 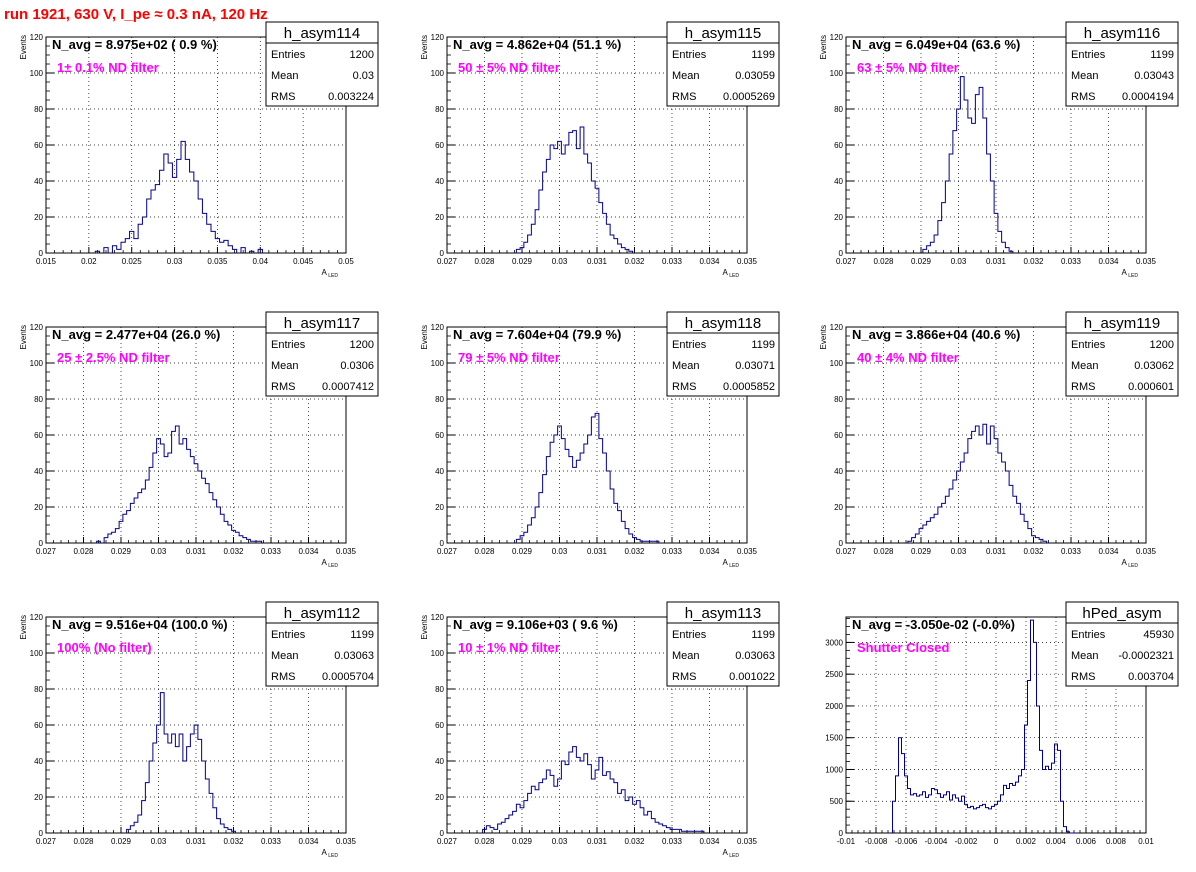 I want to click on y-tick-label: 120, so click(x=837, y=327).